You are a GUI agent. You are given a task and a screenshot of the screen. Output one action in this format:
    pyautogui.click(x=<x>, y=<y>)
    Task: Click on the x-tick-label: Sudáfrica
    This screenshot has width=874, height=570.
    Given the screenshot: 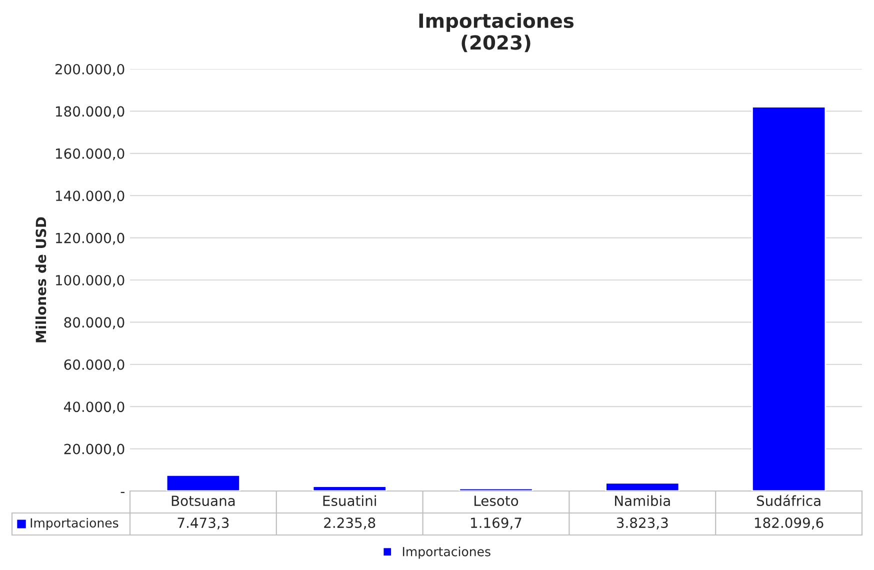 What is the action you would take?
    pyautogui.click(x=788, y=500)
    